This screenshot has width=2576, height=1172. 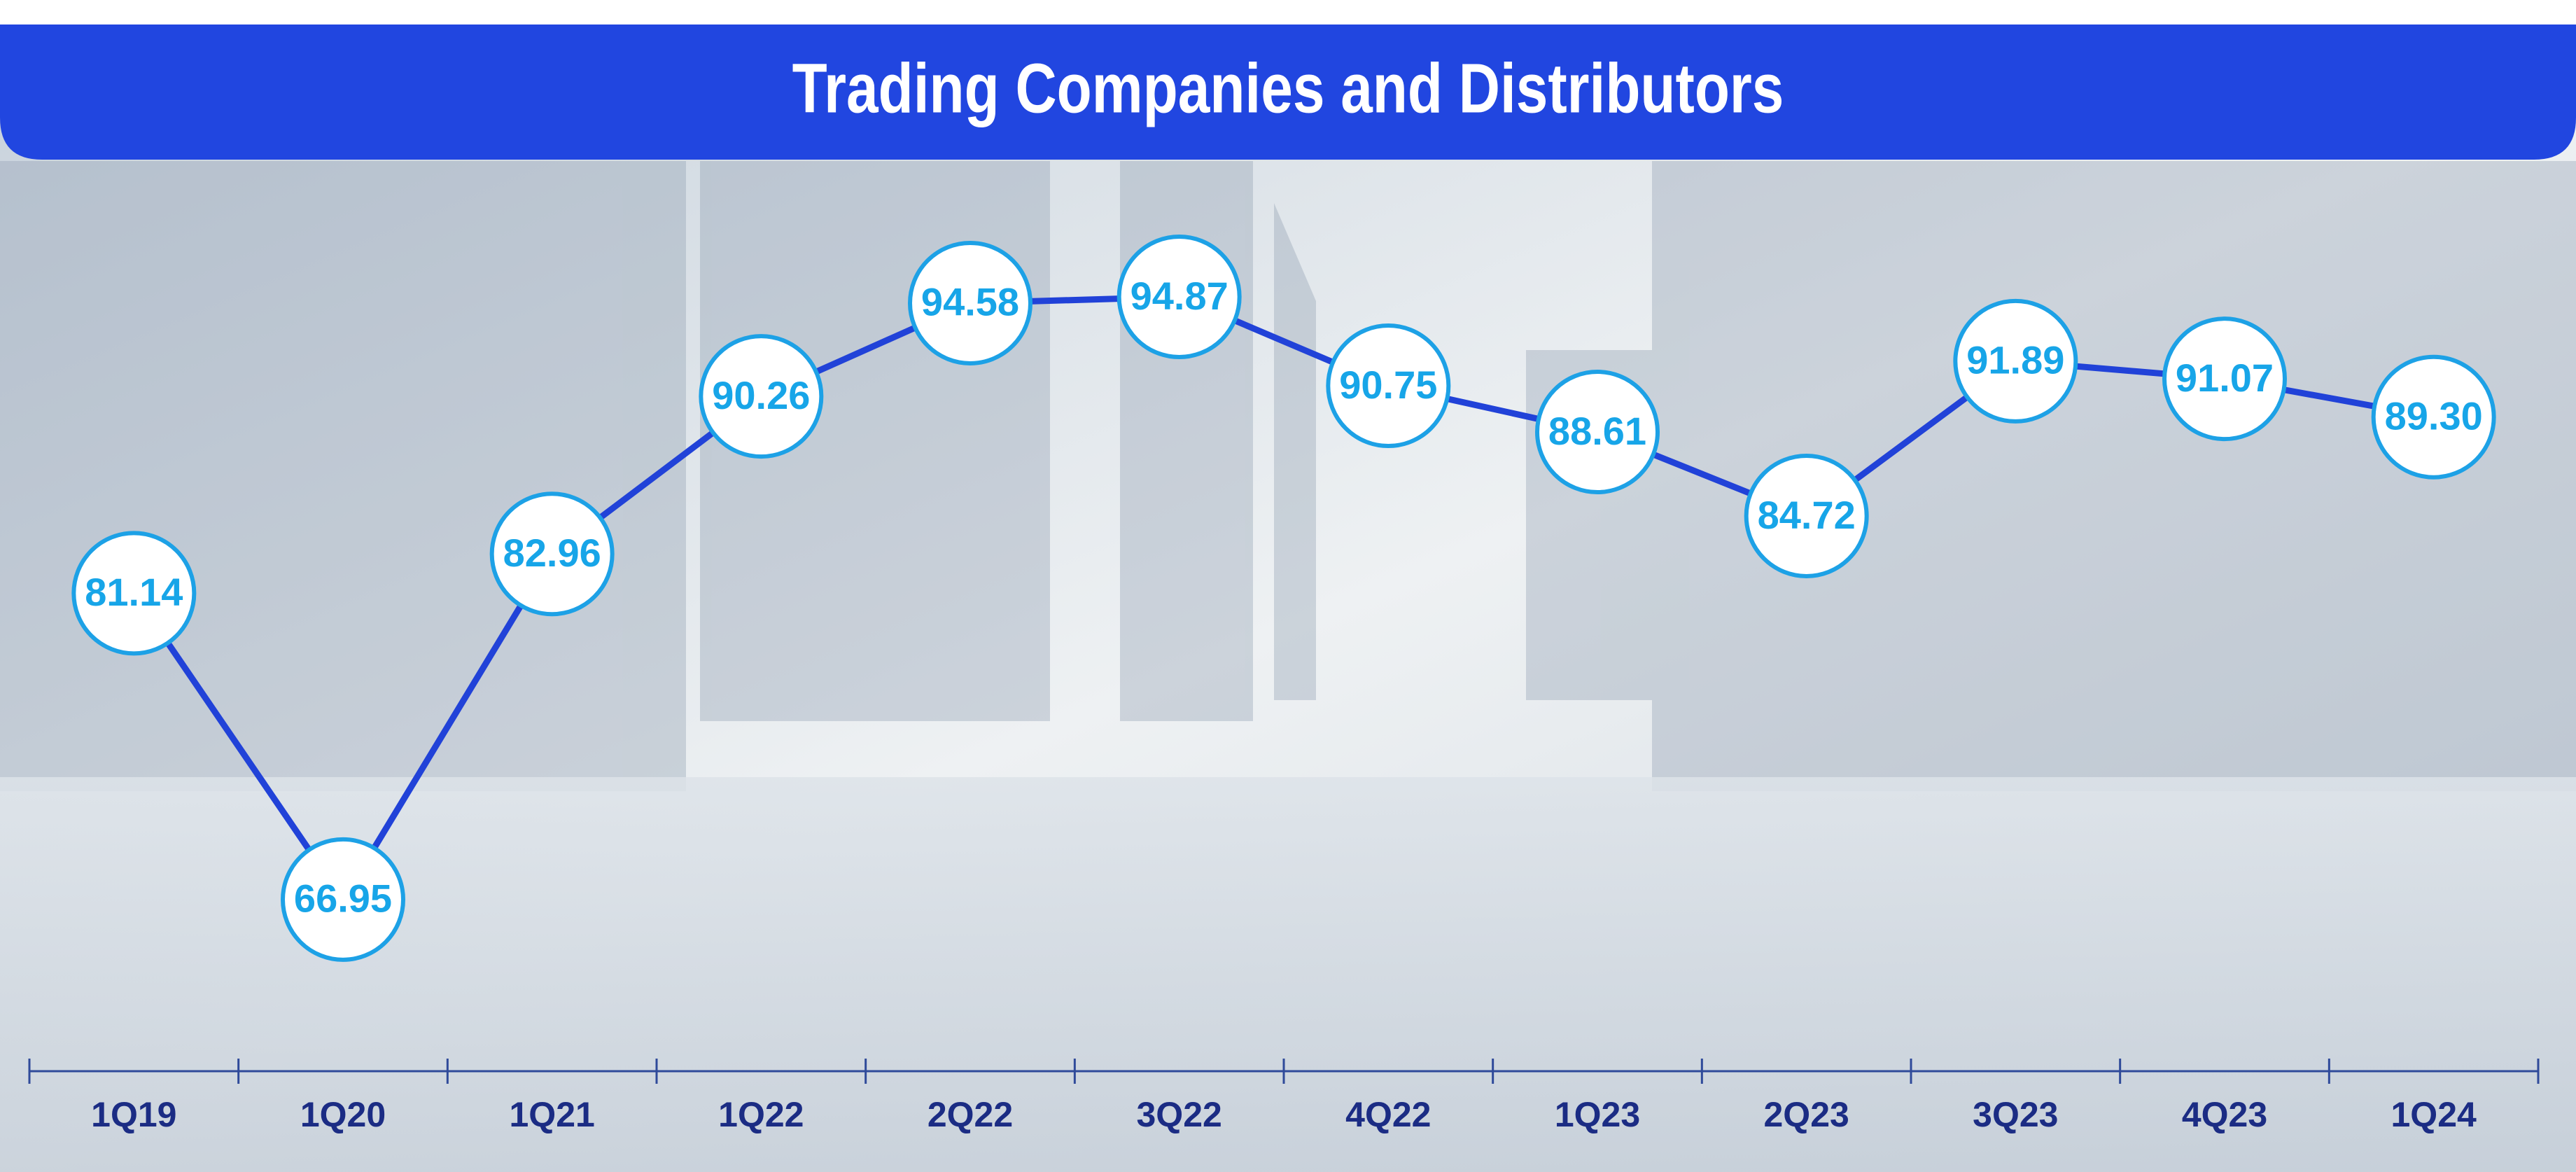 I want to click on x-tick-label: 2Q22, so click(x=970, y=1114).